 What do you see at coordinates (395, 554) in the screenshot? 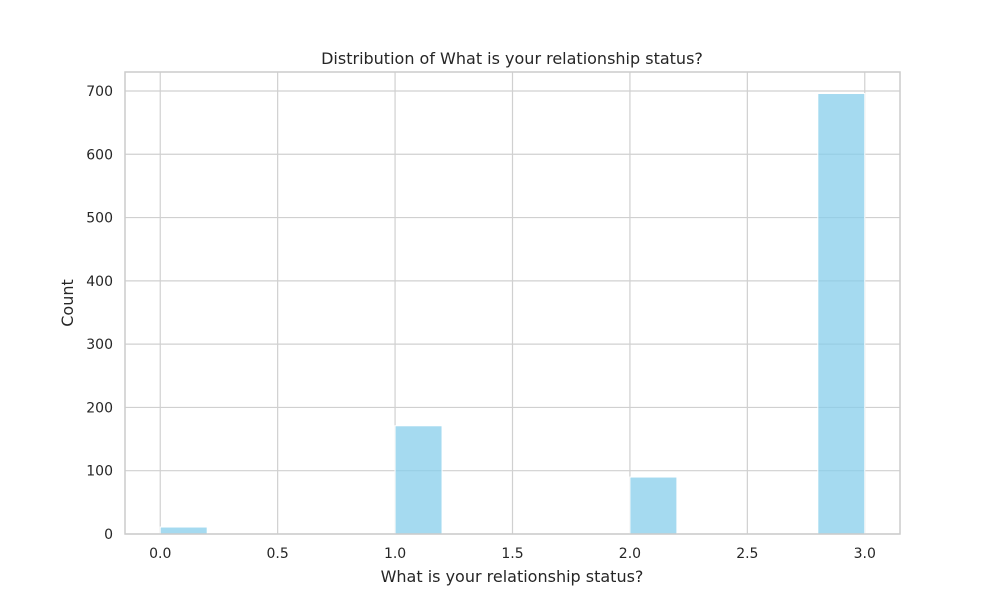
I see `x-tick-label: 1.0` at bounding box center [395, 554].